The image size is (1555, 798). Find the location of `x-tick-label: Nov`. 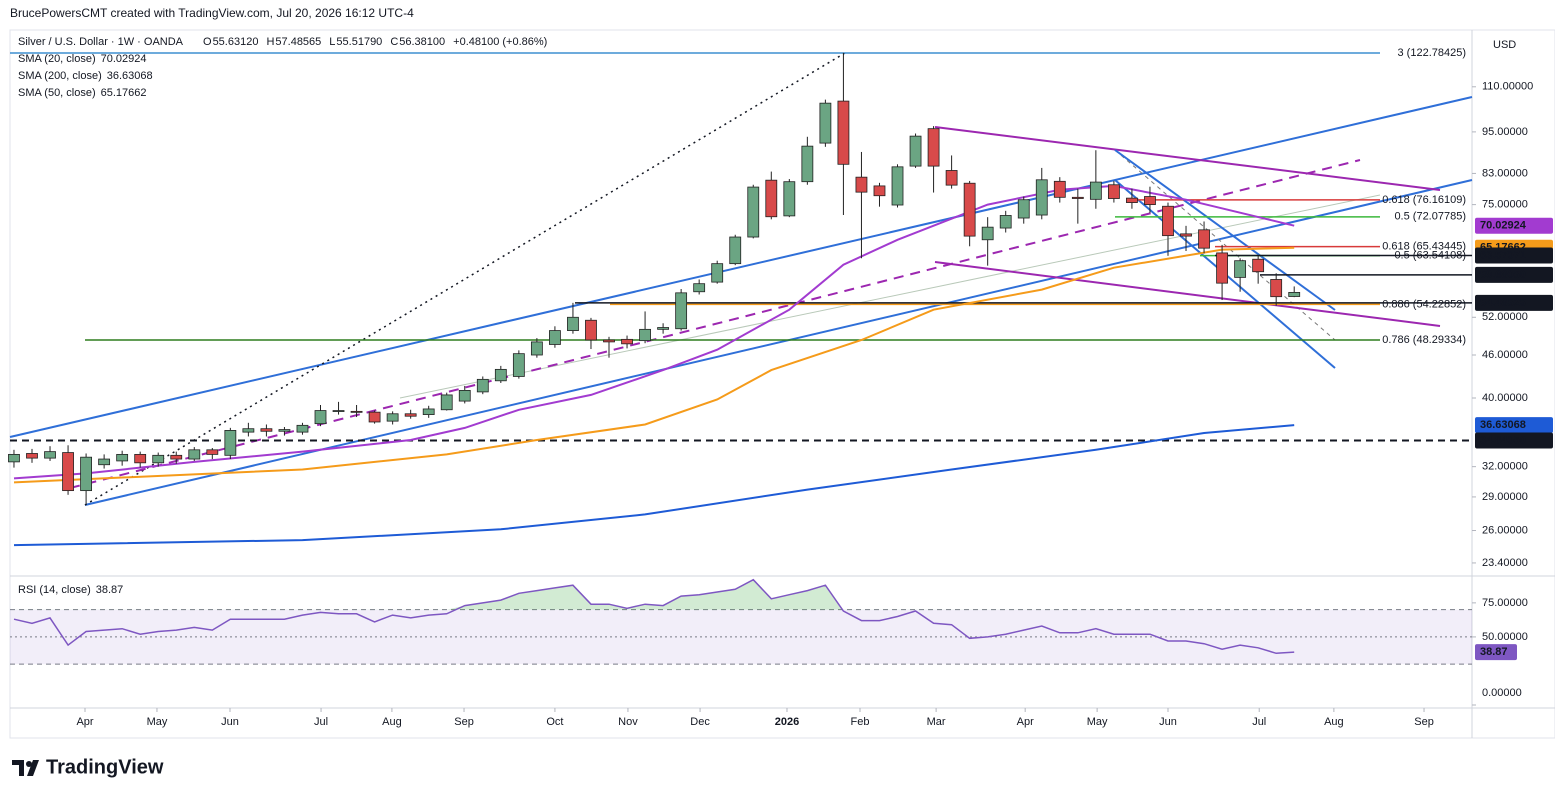

x-tick-label: Nov is located at coordinates (628, 722).